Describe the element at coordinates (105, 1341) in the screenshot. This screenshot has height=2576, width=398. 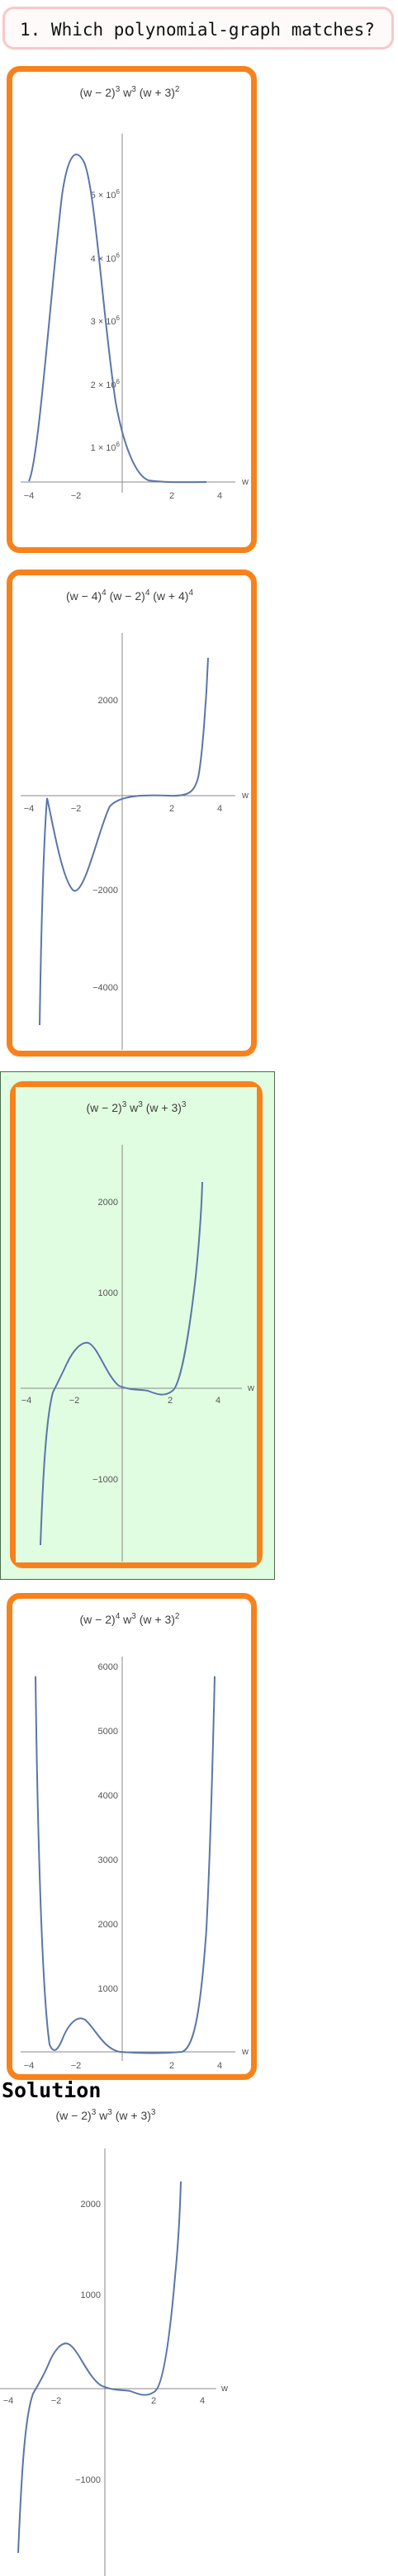
I see `option-3-y-ticks: 2000 1000 −1000` at that location.